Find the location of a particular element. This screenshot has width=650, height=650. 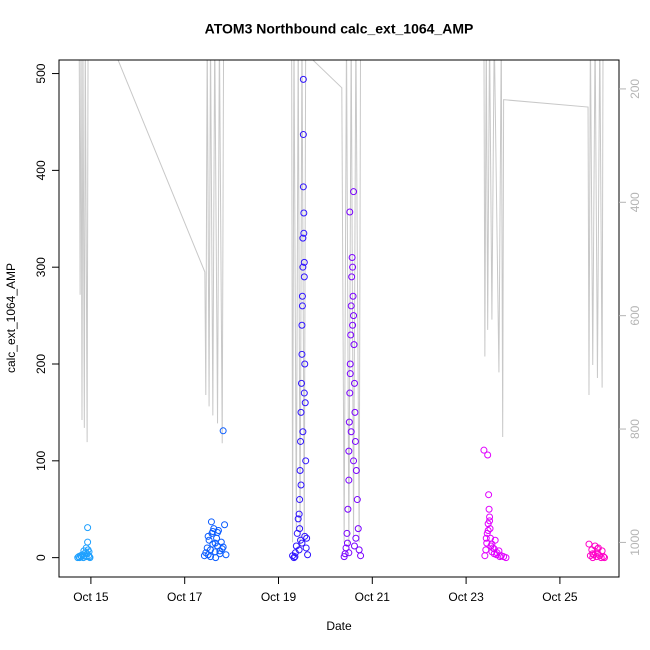

x-tick-label: Oct 25 is located at coordinates (560, 597).